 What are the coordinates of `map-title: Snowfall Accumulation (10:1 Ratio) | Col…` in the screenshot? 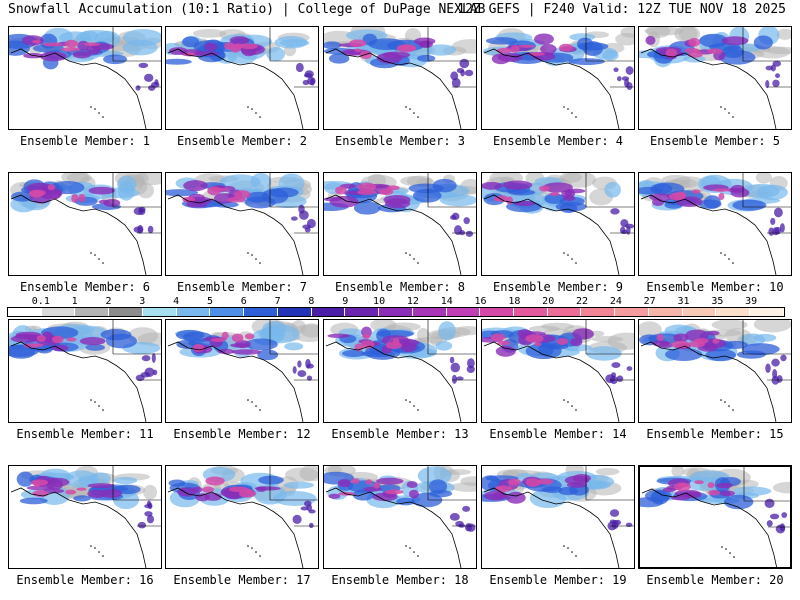 It's located at (247, 9).